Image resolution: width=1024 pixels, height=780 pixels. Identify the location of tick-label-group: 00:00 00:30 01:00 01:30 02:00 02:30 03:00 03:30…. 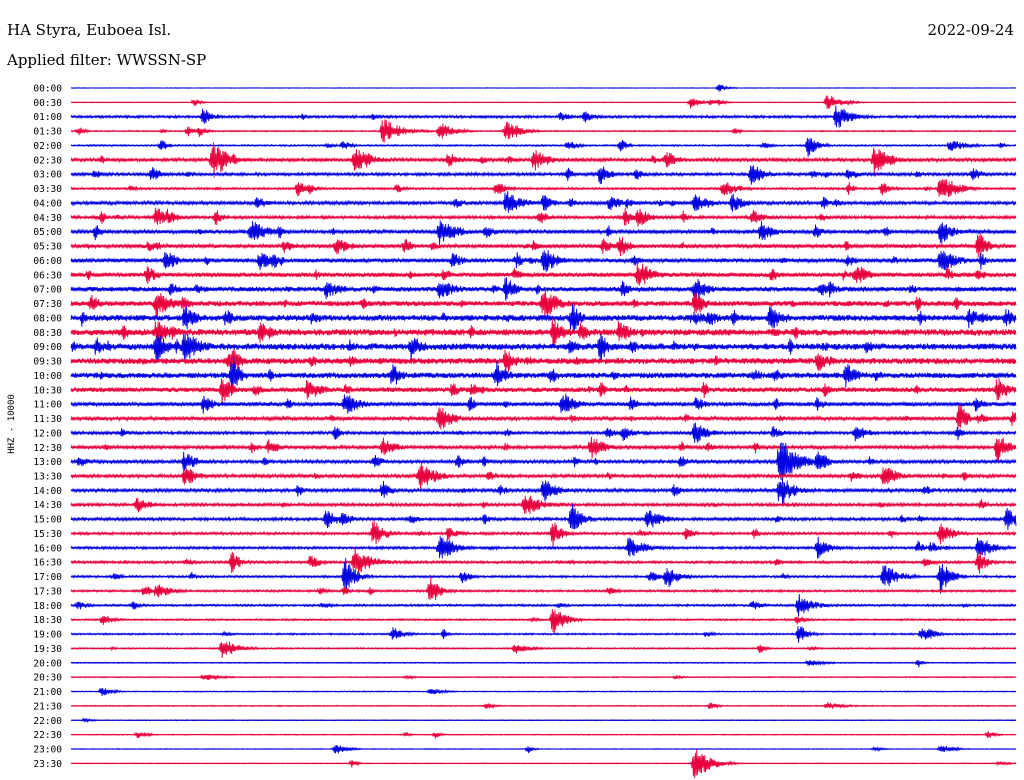
(47, 427).